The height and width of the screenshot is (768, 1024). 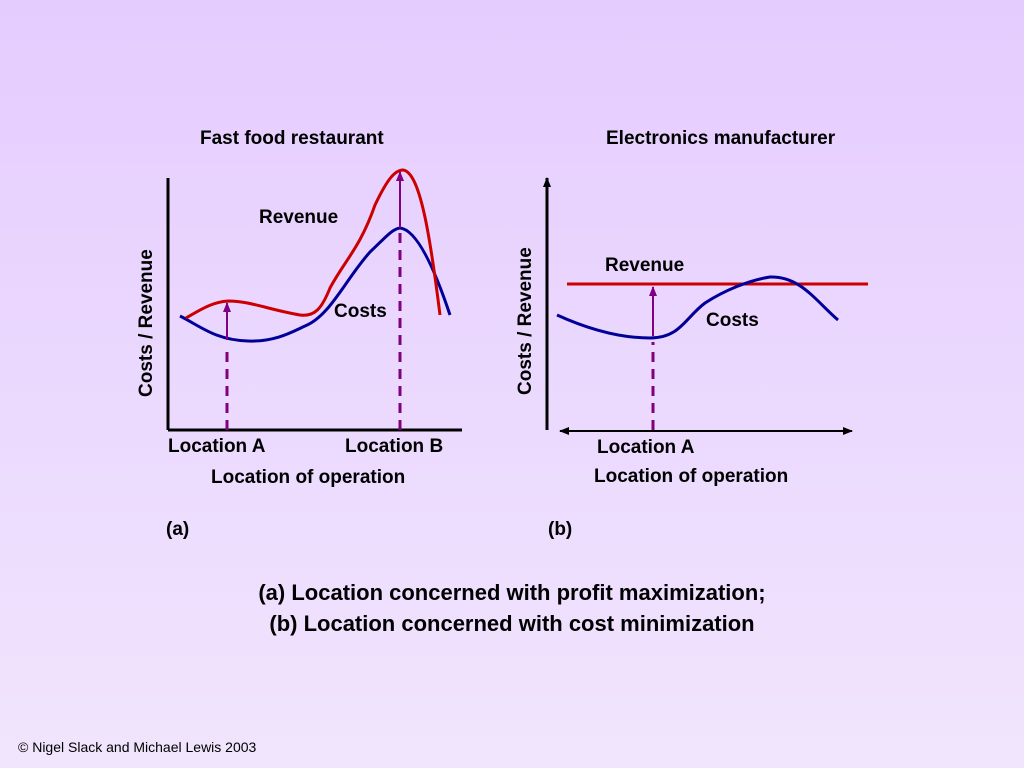 What do you see at coordinates (308, 477) in the screenshot?
I see `panel-a-x-axis-label: Location of operation` at bounding box center [308, 477].